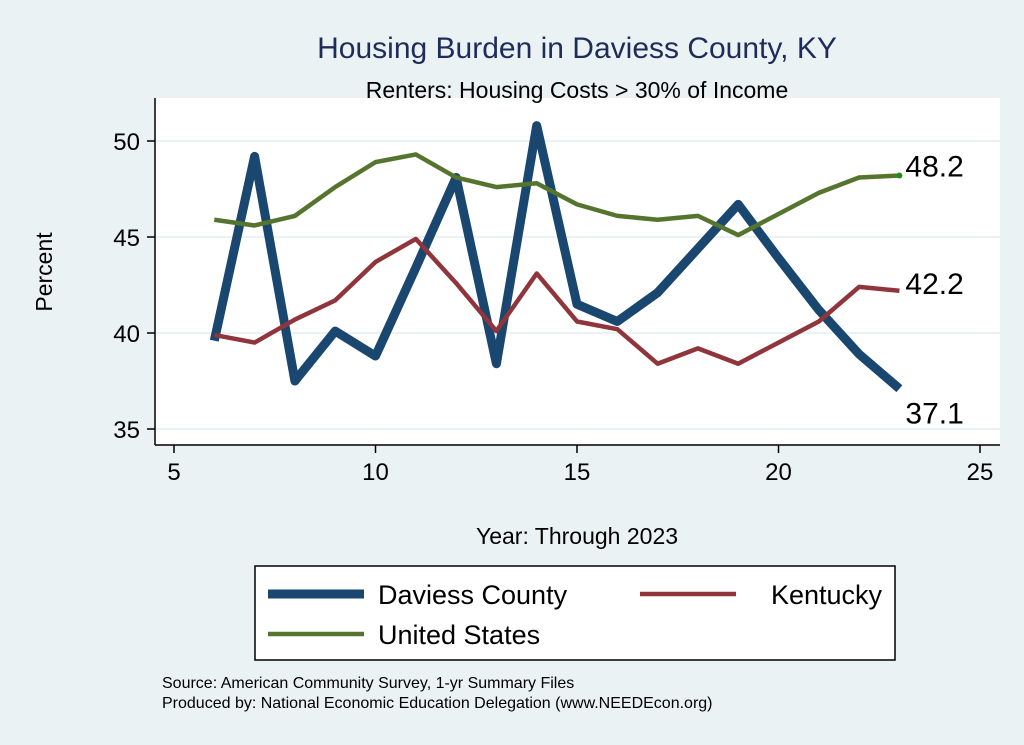 The image size is (1024, 745). I want to click on y-tick-label: 45, so click(126, 238).